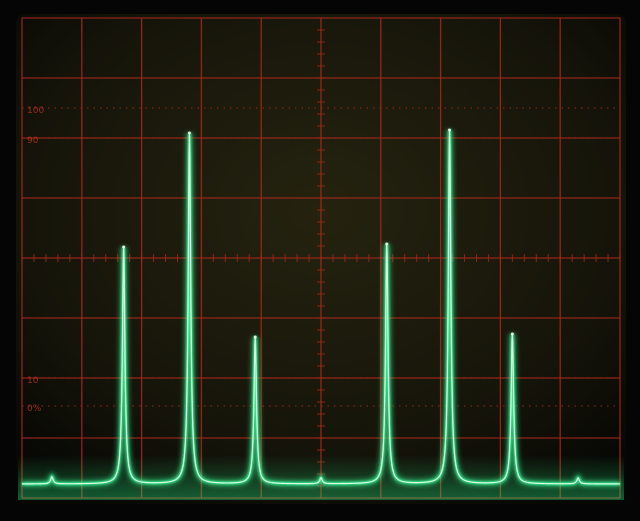 This screenshot has height=521, width=640. Describe the element at coordinates (35, 260) in the screenshot. I see `percent-labels: 100 90 10 0%` at that location.